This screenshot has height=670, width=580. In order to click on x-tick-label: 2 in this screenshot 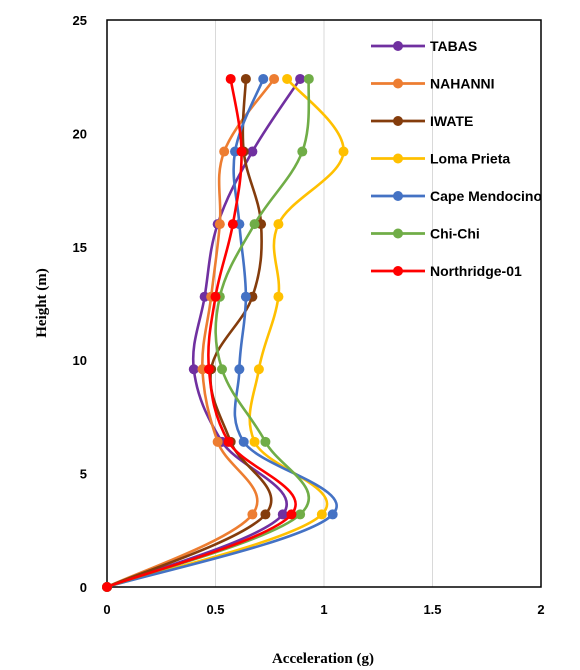, I will do `click(540, 609)`.